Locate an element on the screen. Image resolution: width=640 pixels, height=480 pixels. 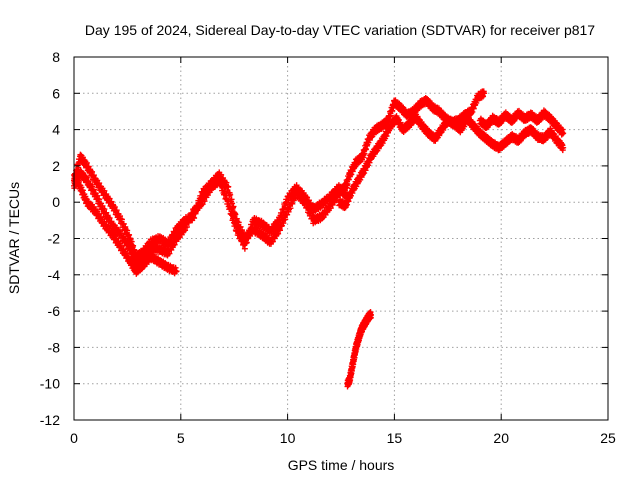
y-tick-label: -12 is located at coordinates (50, 420).